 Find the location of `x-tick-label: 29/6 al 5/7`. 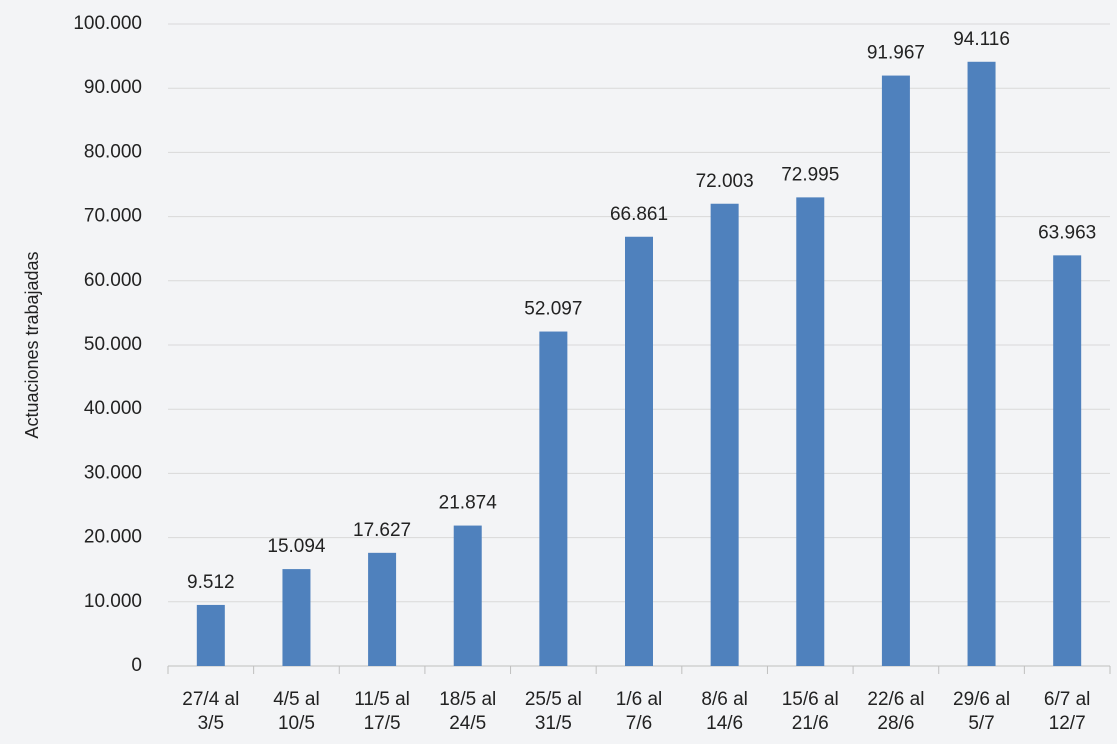

x-tick-label: 29/6 al 5/7 is located at coordinates (982, 711).